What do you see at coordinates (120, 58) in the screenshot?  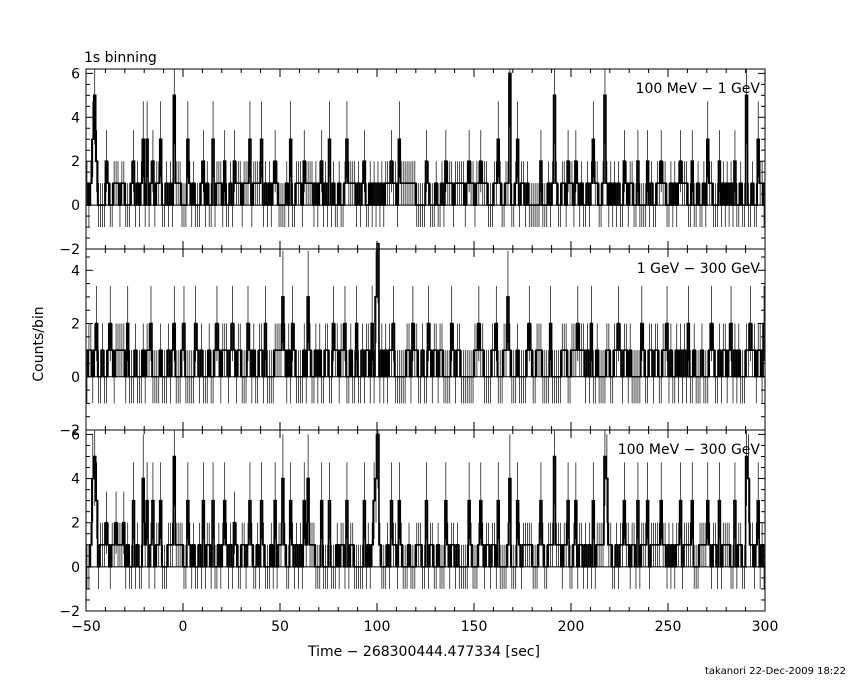 I see `binning-label: 1s binning` at bounding box center [120, 58].